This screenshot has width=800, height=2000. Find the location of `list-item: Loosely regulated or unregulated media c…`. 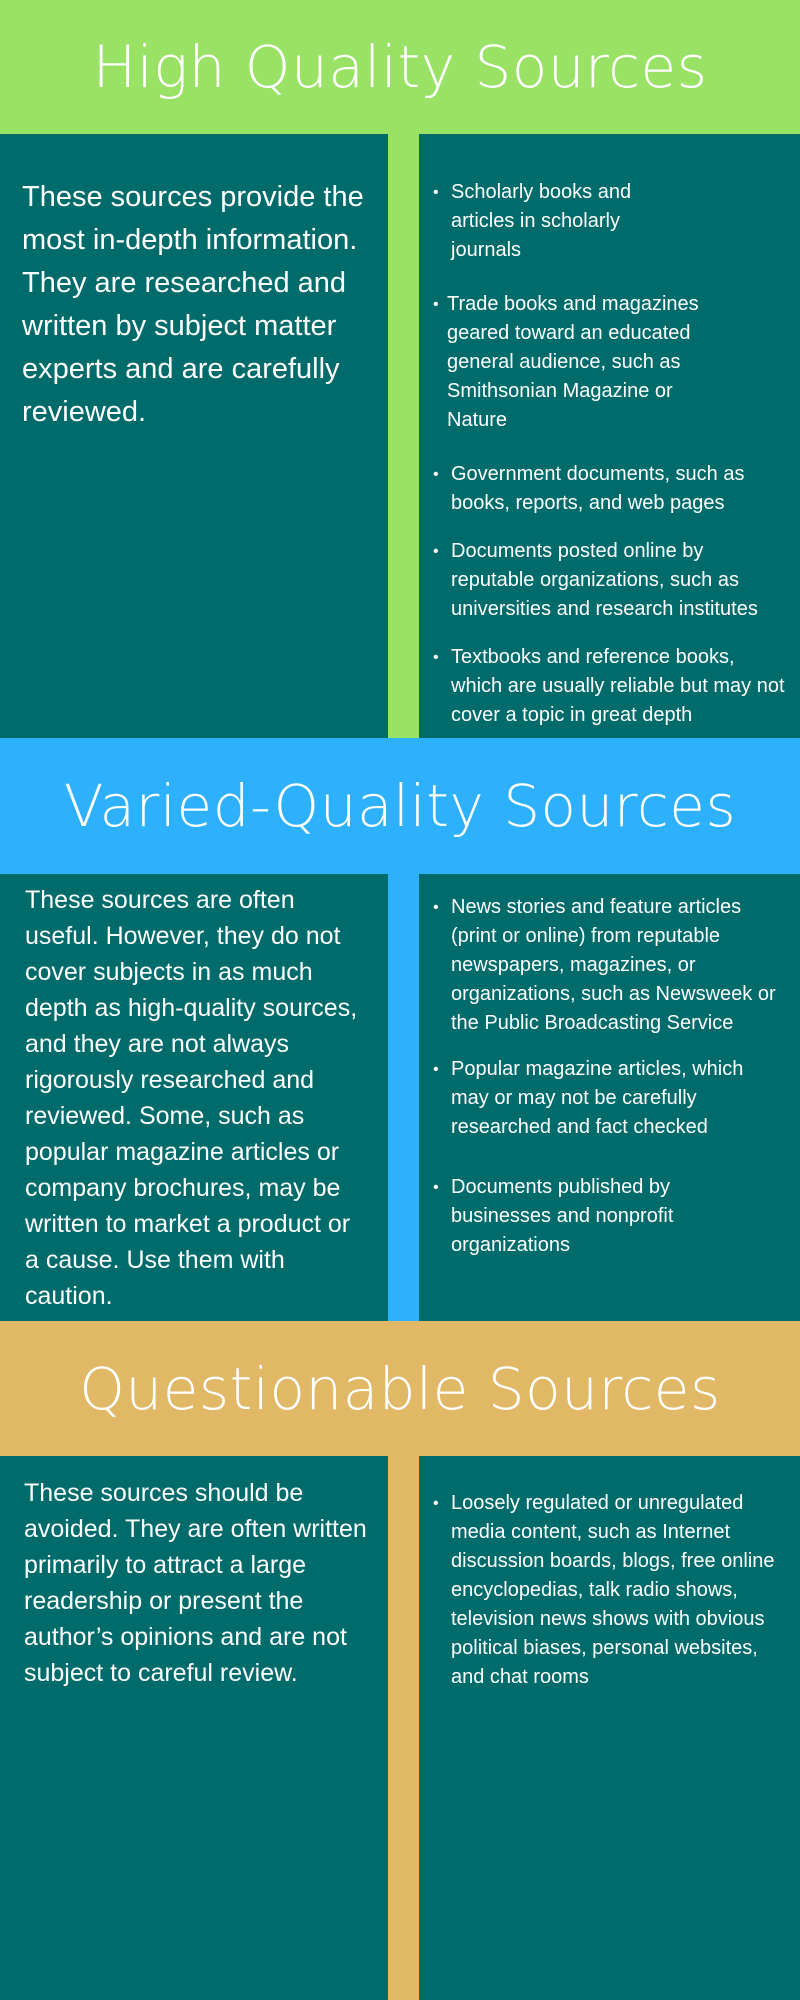

list-item: Loosely regulated or unregulated media c… is located at coordinates (609, 1590).